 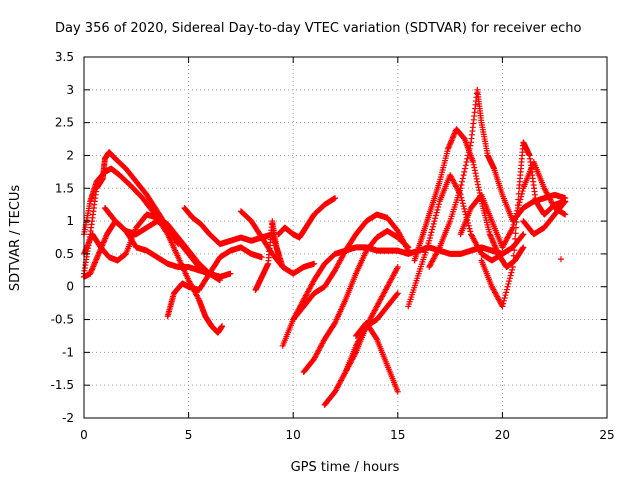 I want to click on y-tick-label: 0.5, so click(x=64, y=254).